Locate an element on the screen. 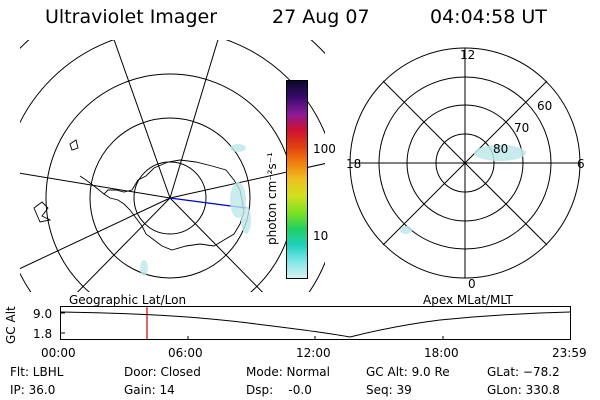  gain-info: Gain: 14 is located at coordinates (149, 390).